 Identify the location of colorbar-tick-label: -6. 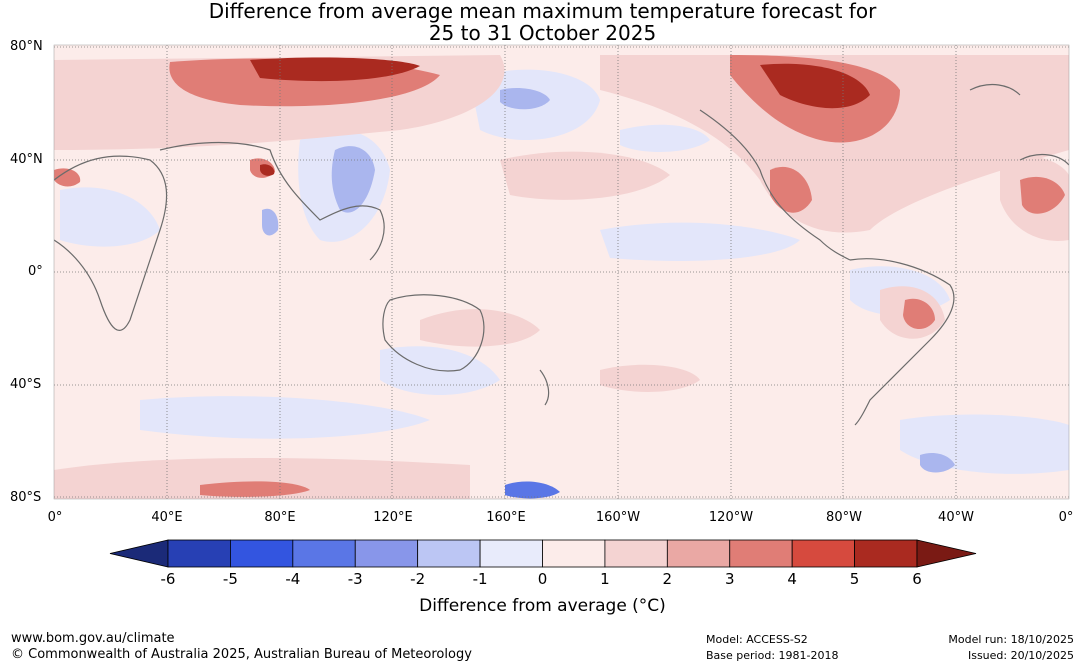
(168, 579).